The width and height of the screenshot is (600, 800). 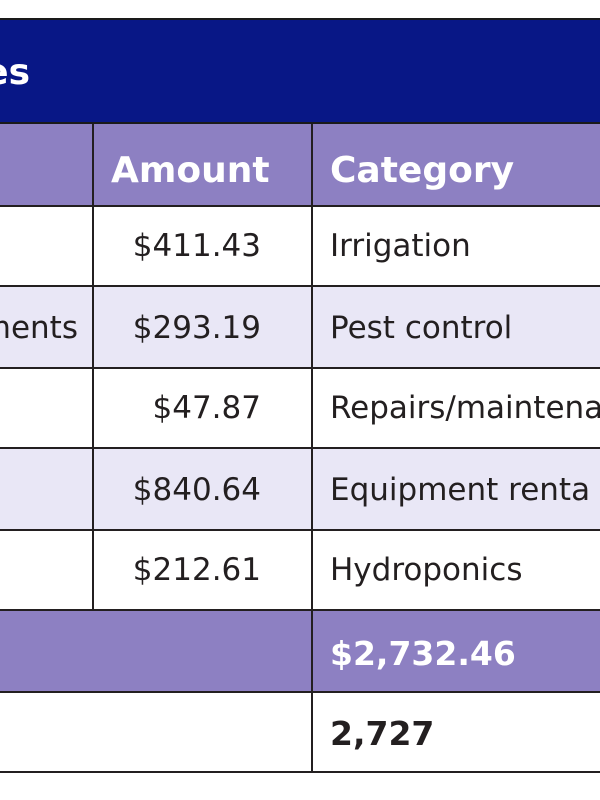 What do you see at coordinates (422, 170) in the screenshot?
I see `header-category: Category` at bounding box center [422, 170].